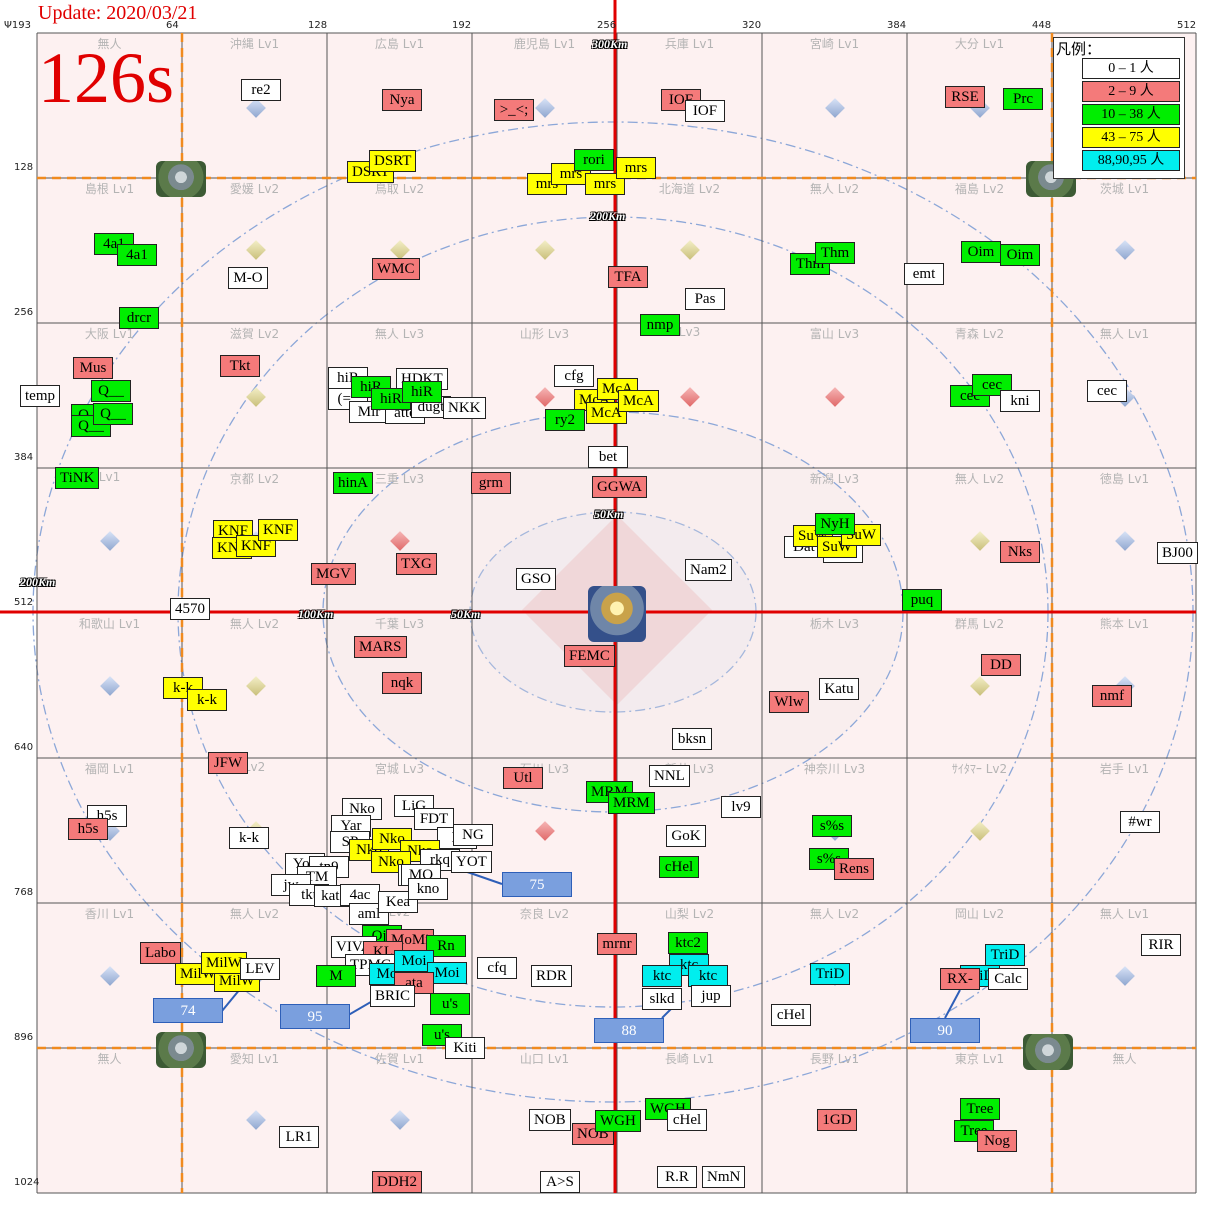 Image resolution: width=1209 pixels, height=1212 pixels. I want to click on guild-tag: Oim, so click(981, 252).